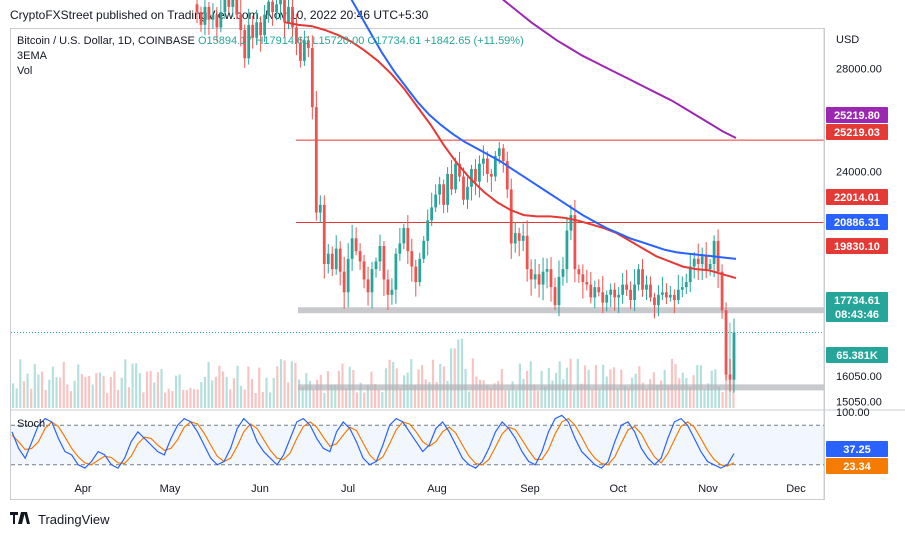 The image size is (905, 537). What do you see at coordinates (857, 198) in the screenshot?
I see `price-tag-text: 22014.01` at bounding box center [857, 198].